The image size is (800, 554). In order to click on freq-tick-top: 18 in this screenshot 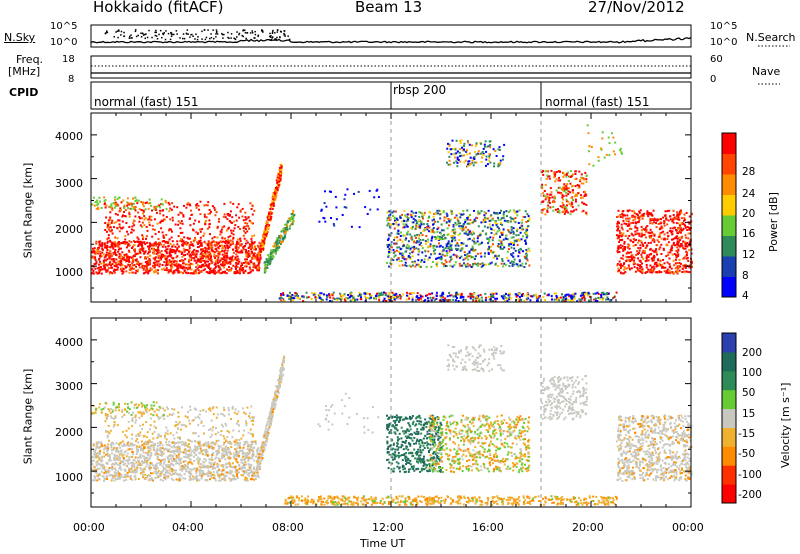, I will do `click(68, 59)`.